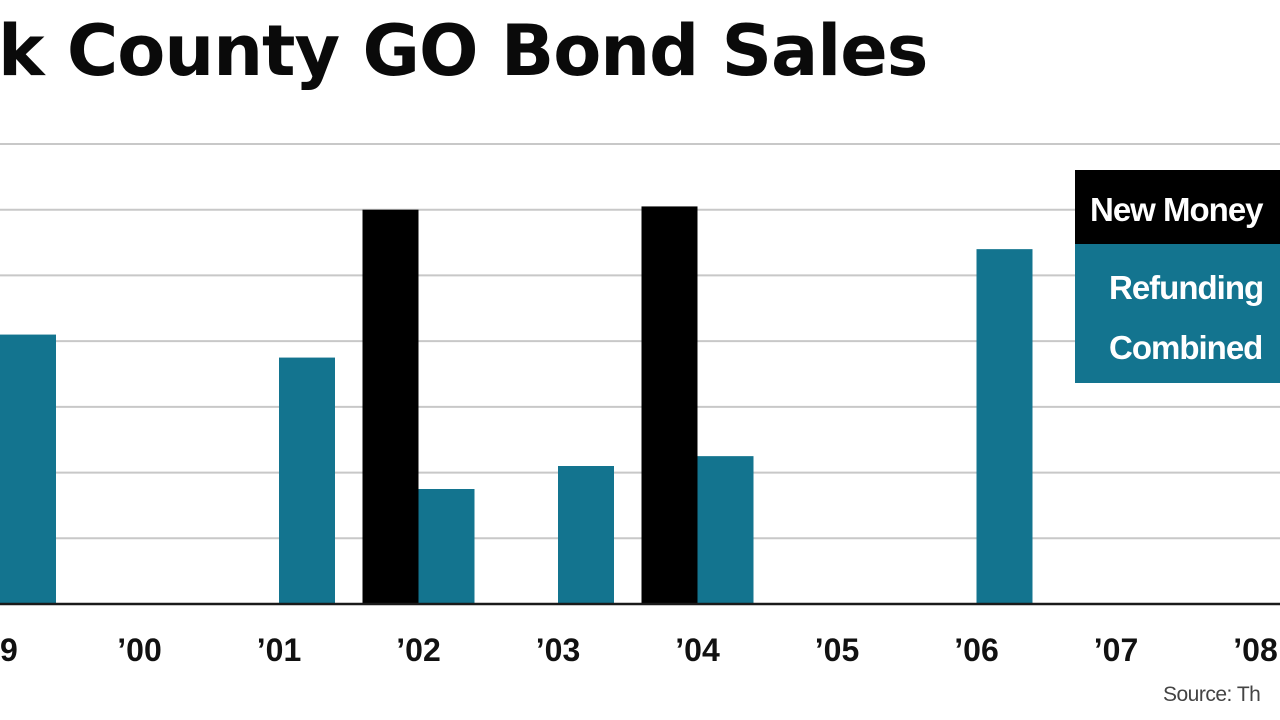 The height and width of the screenshot is (720, 1280). What do you see at coordinates (1255, 650) in the screenshot?
I see `x-tick-label: ’08` at bounding box center [1255, 650].